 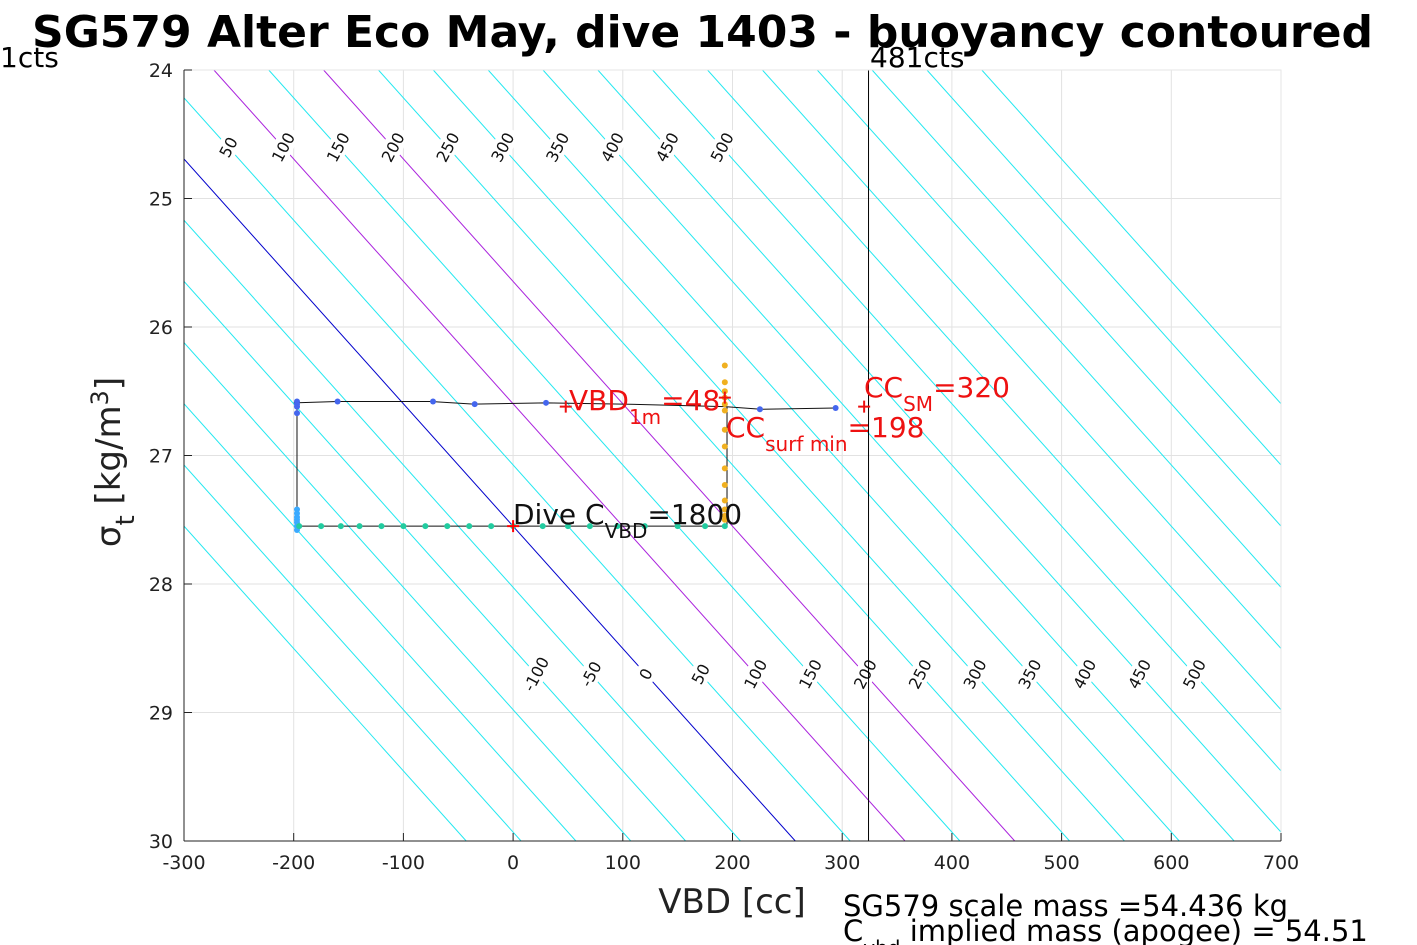 I want to click on contour-label-top-text: -150, so click(x=13, y=147).